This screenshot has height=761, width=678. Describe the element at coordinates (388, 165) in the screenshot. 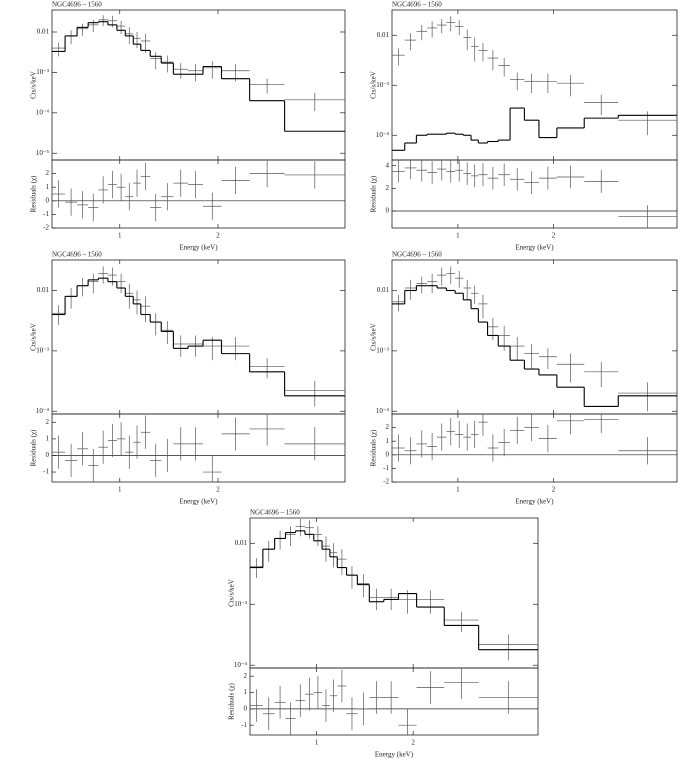

I see `residual-tick-label: 4` at that location.